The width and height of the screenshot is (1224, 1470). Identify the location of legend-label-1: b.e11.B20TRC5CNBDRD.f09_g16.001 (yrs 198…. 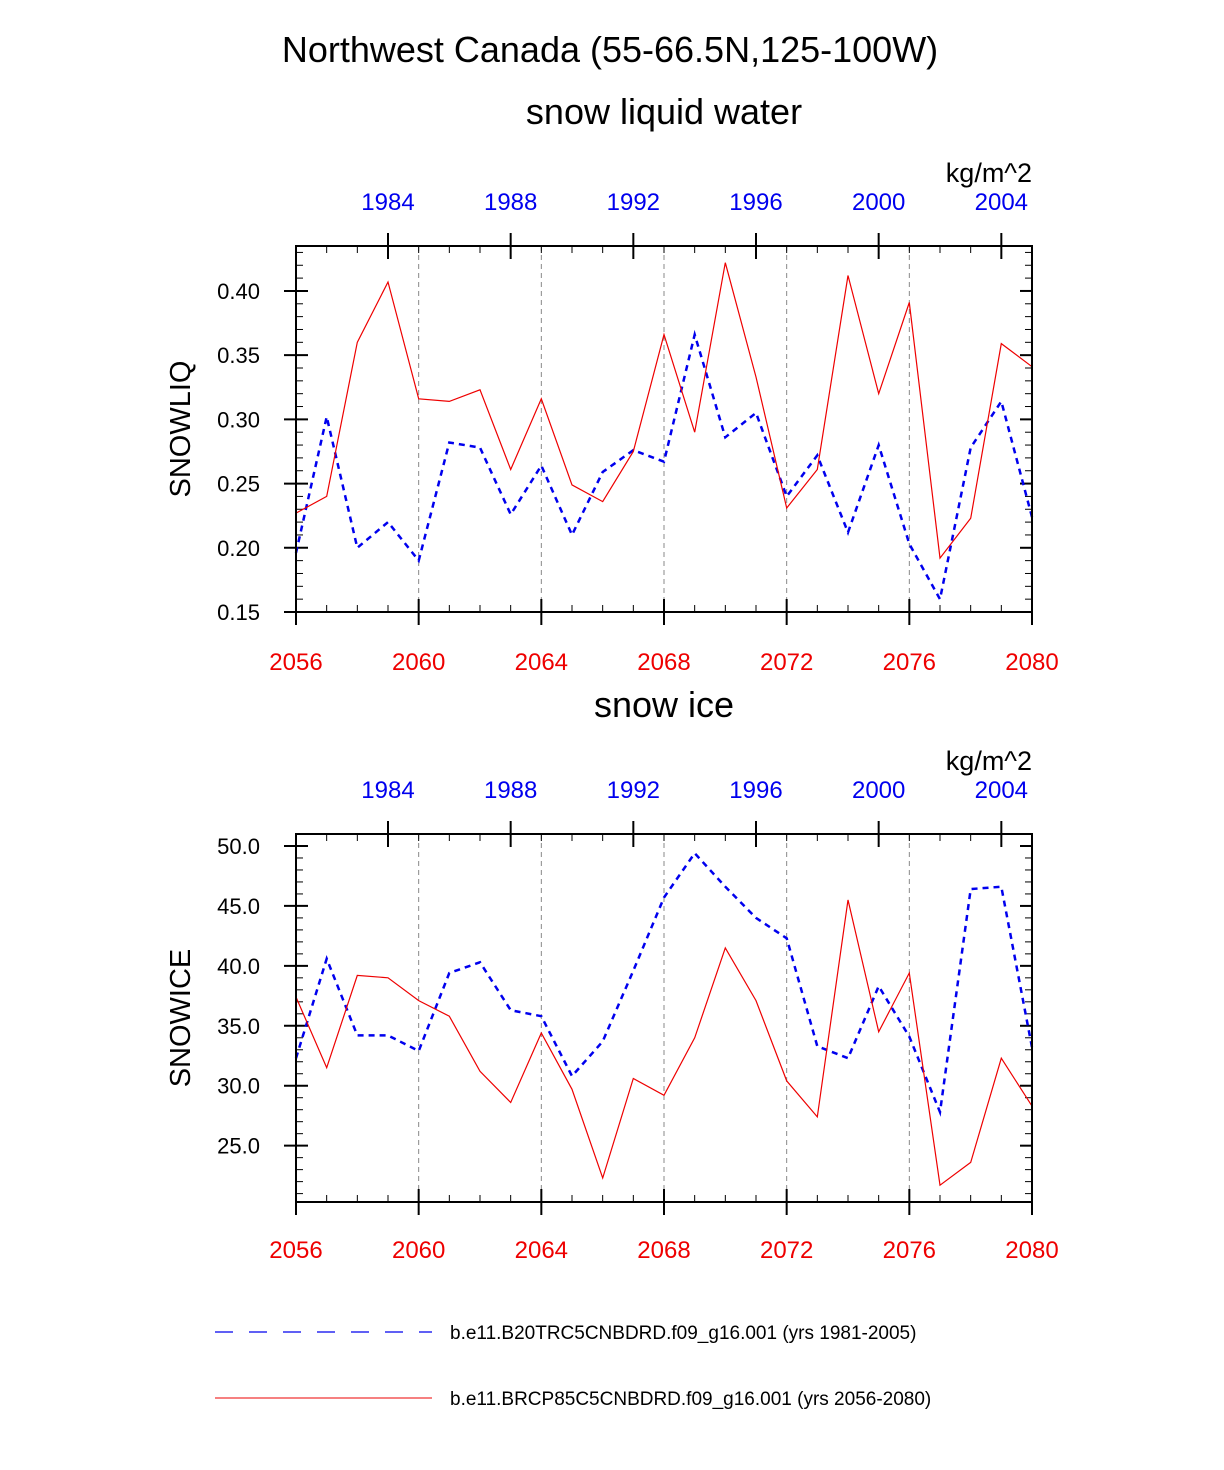
(683, 1333).